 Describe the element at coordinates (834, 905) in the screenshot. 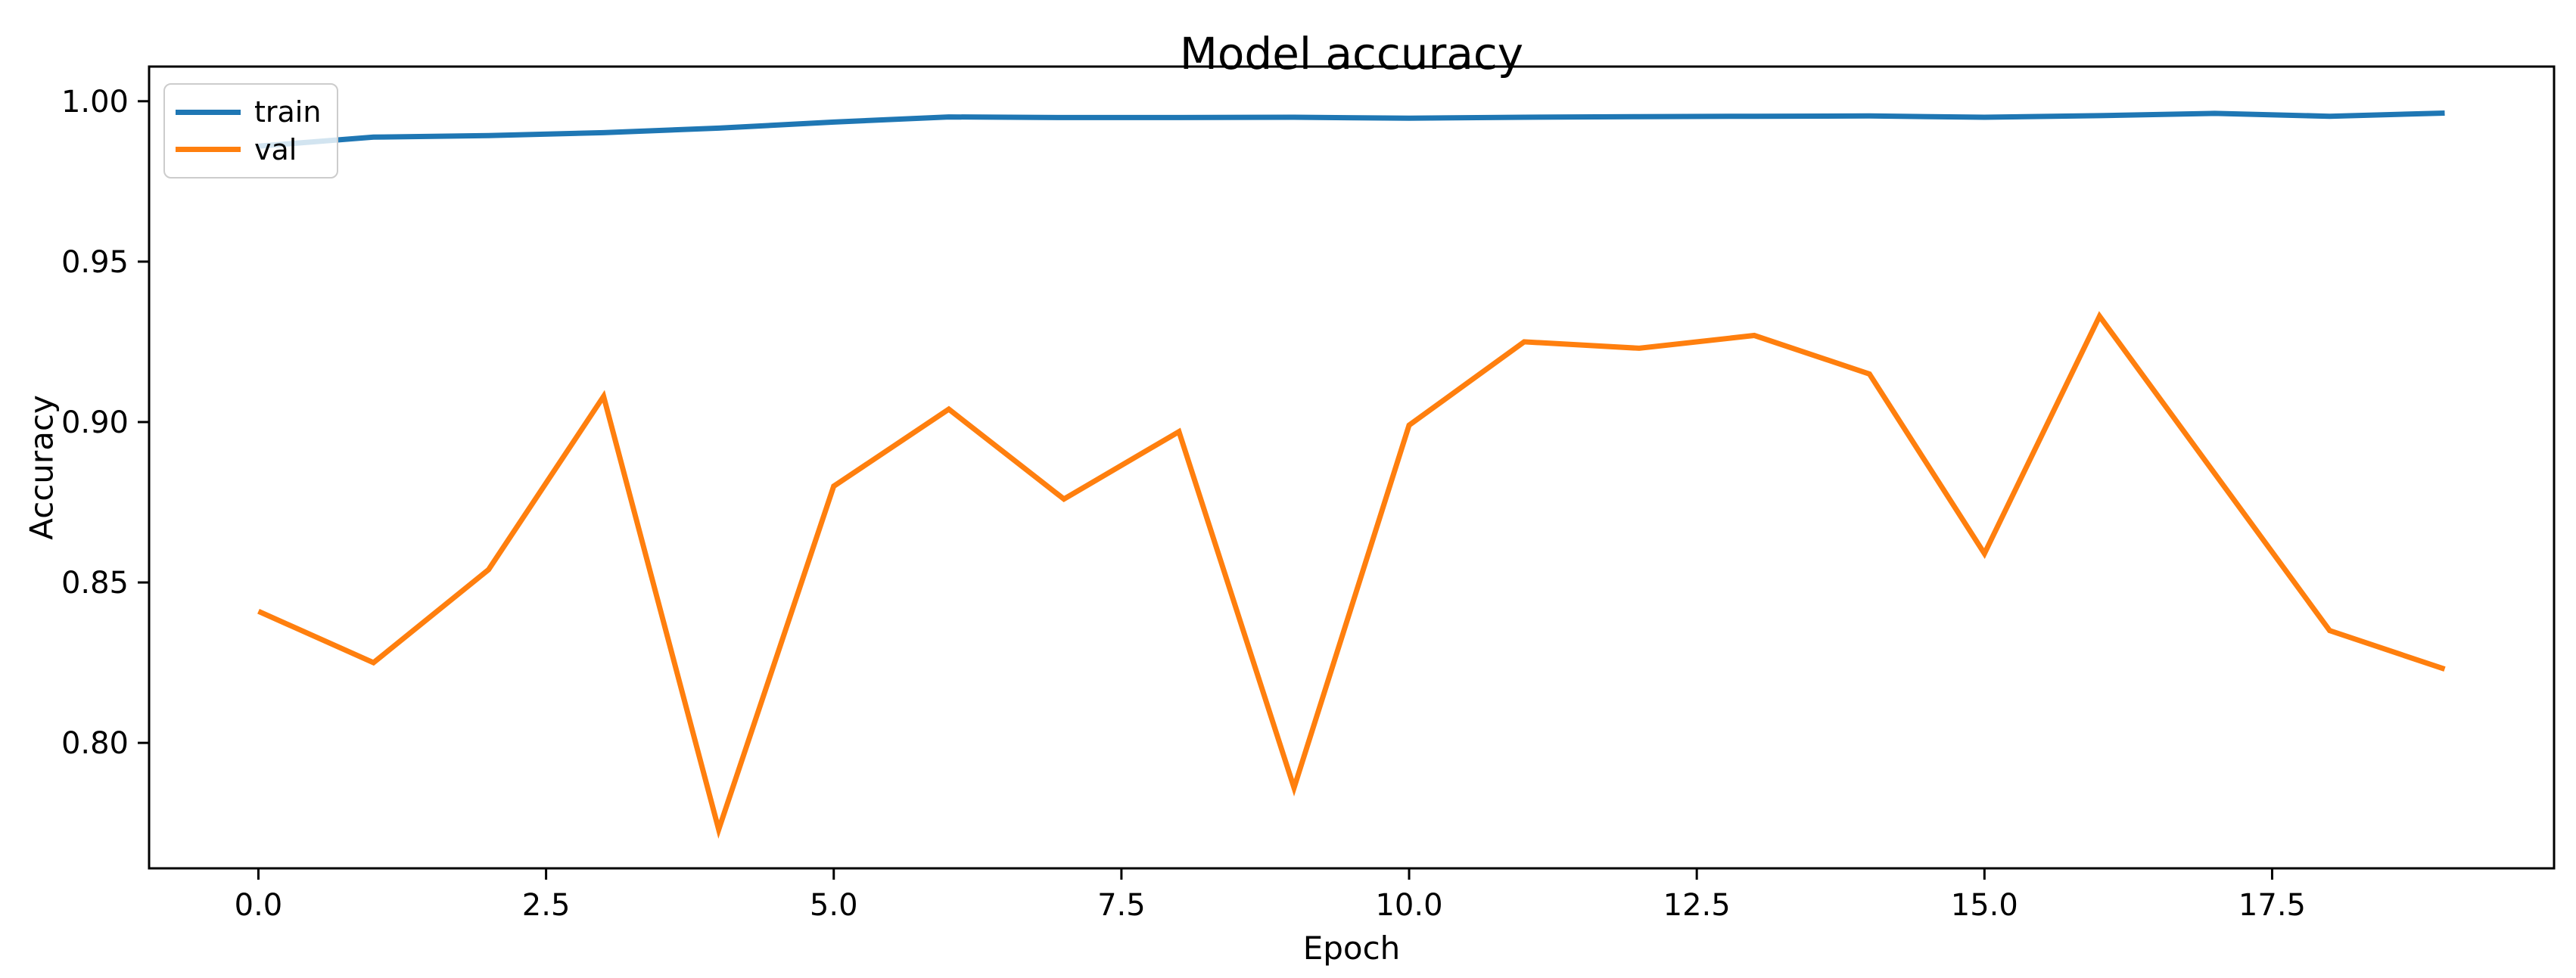

I see `x-tick-label: 5.0` at that location.